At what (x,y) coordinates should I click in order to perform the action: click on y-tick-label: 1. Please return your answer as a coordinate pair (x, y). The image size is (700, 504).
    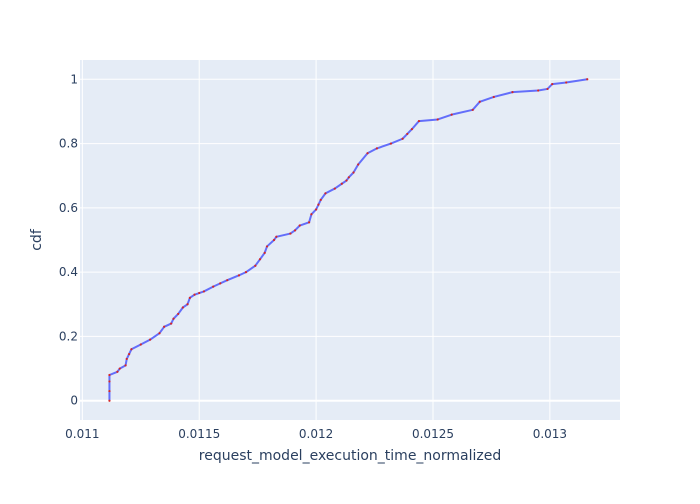
    Looking at the image, I should click on (74, 79).